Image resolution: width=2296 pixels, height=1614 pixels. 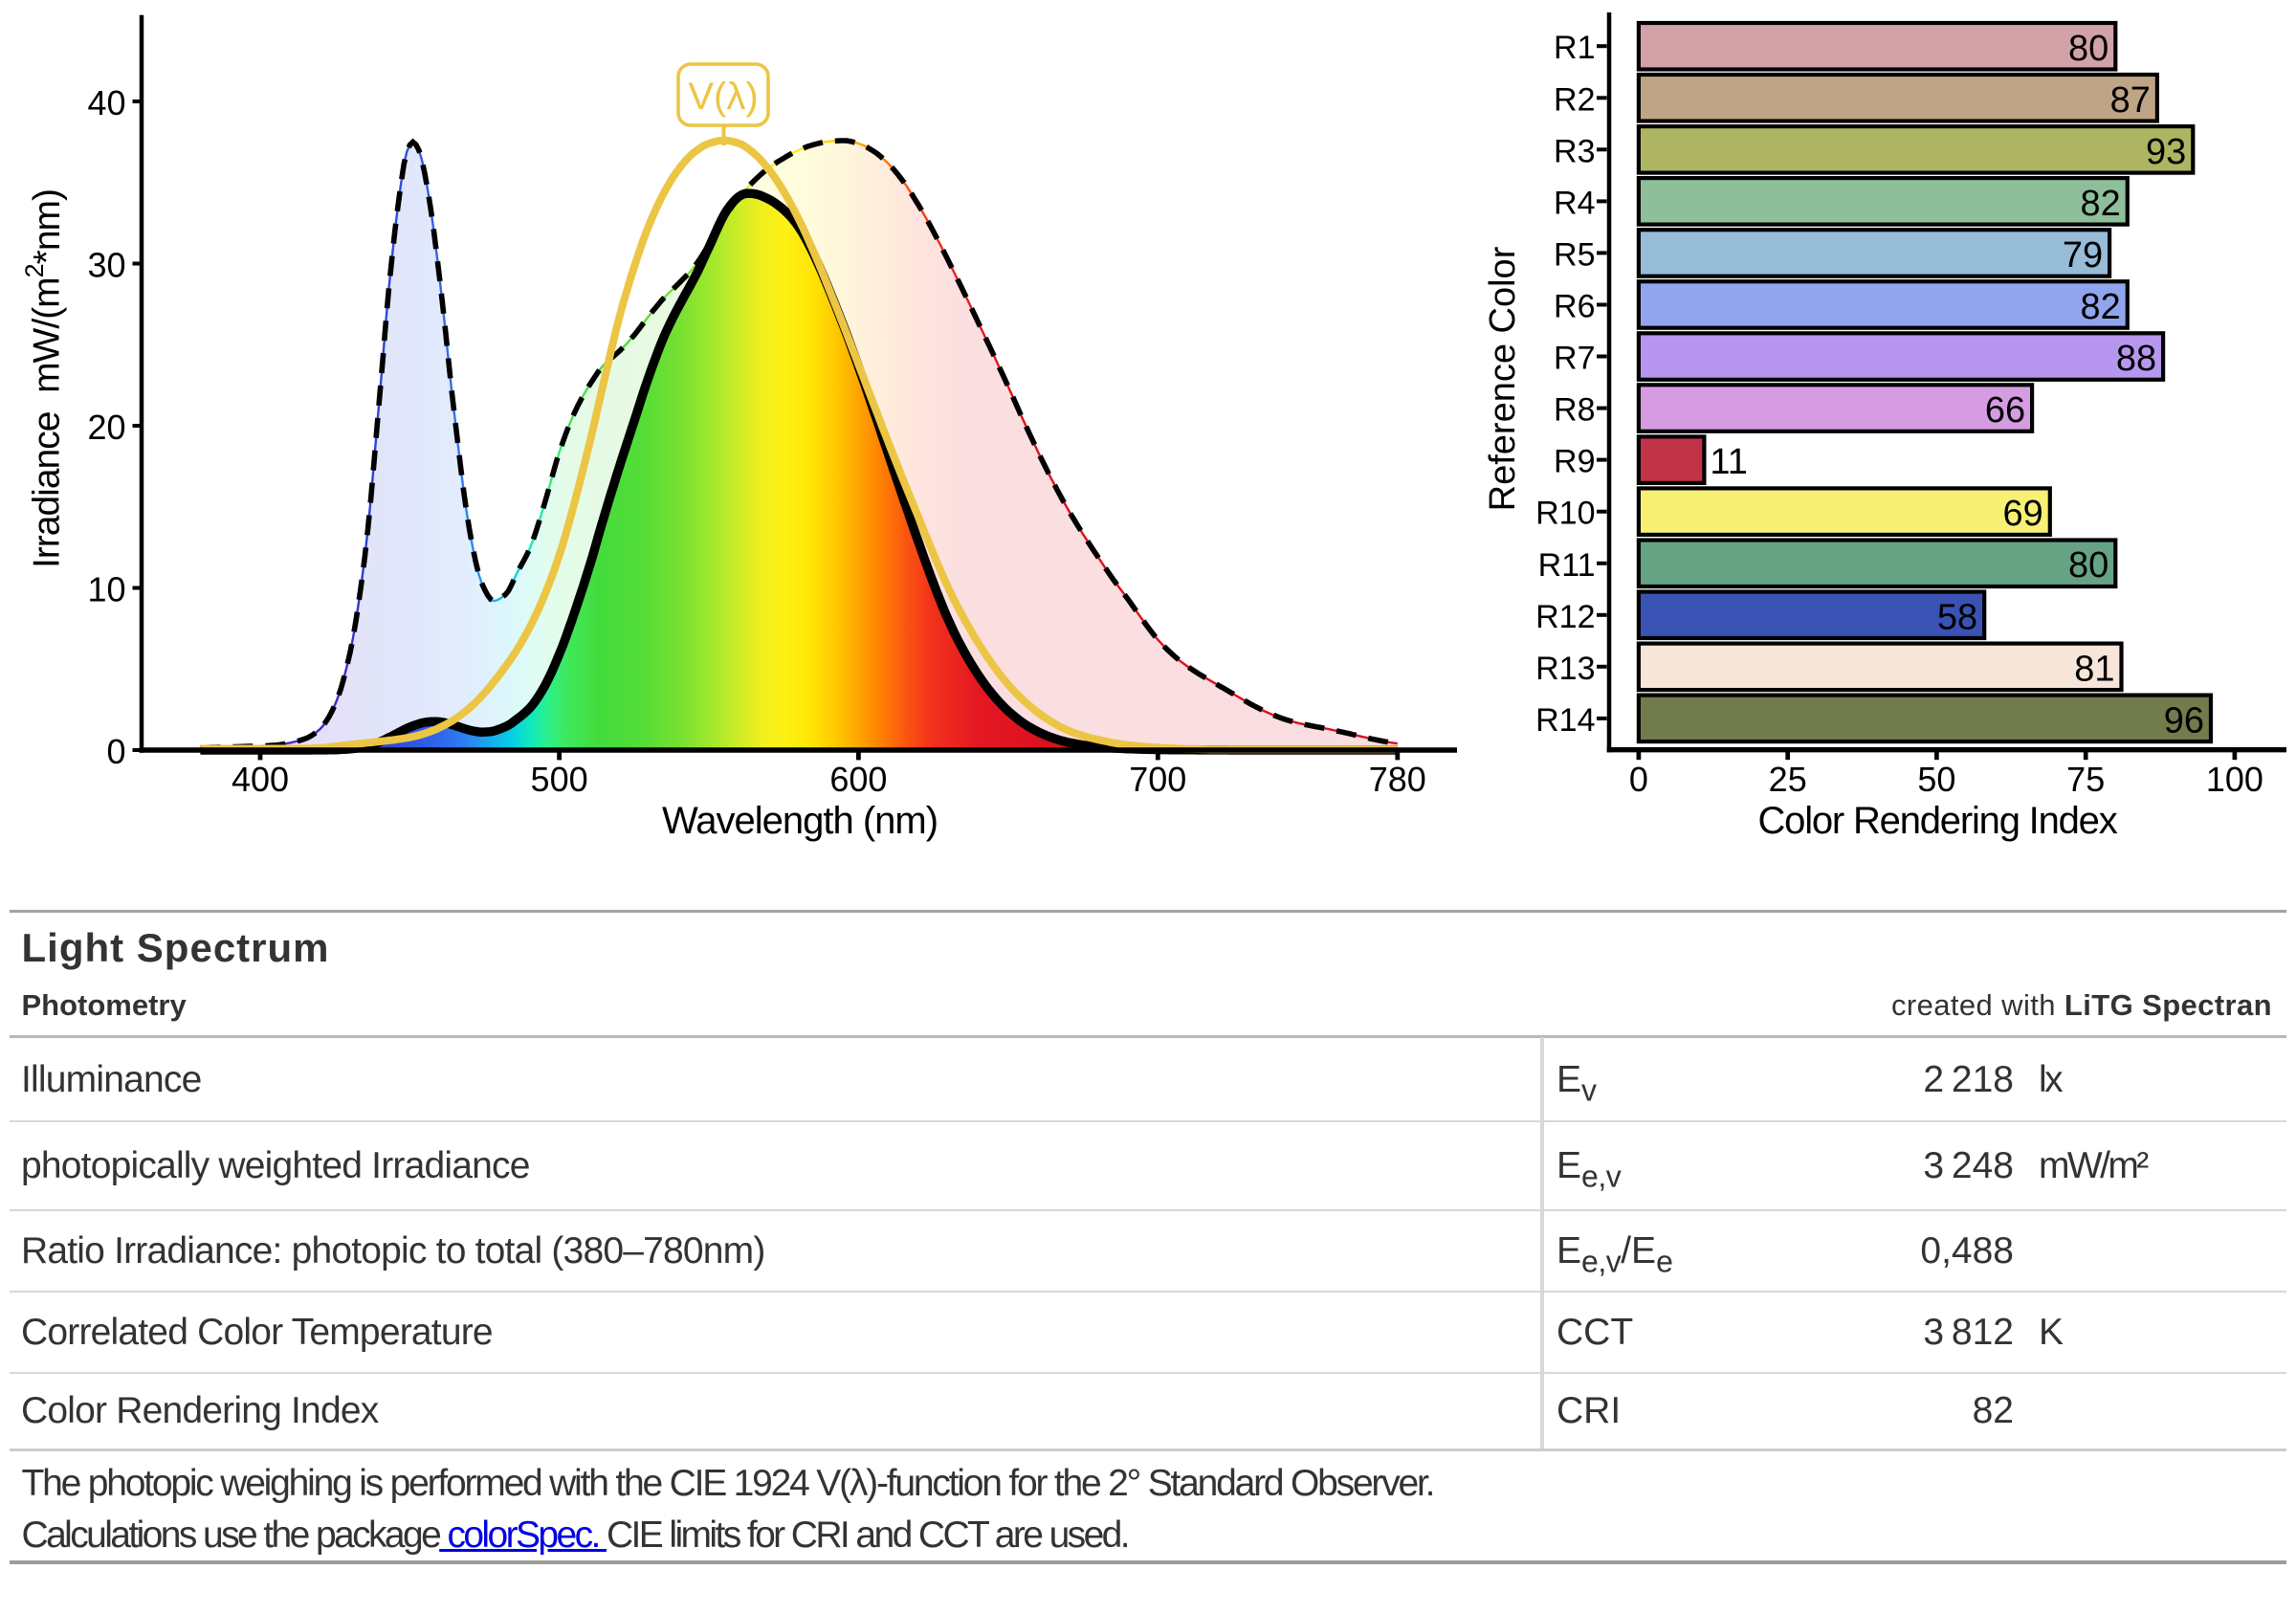 What do you see at coordinates (1567, 565) in the screenshot?
I see `svg-text: R11` at bounding box center [1567, 565].